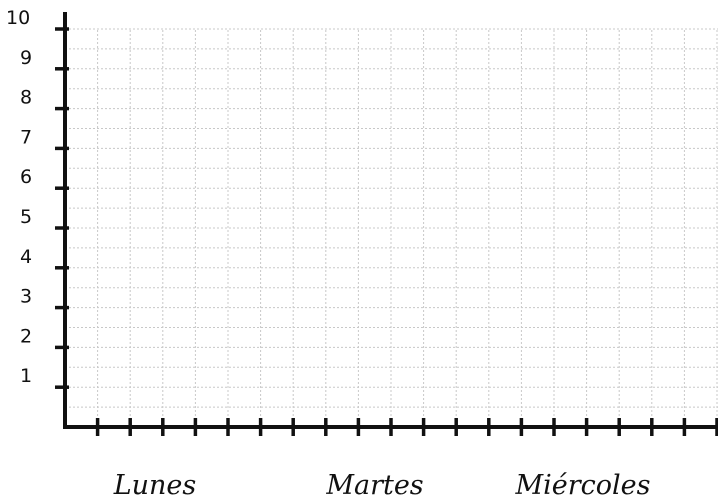 The height and width of the screenshot is (504, 718). Describe the element at coordinates (374, 485) in the screenshot. I see `x-category-label: Martes` at that location.